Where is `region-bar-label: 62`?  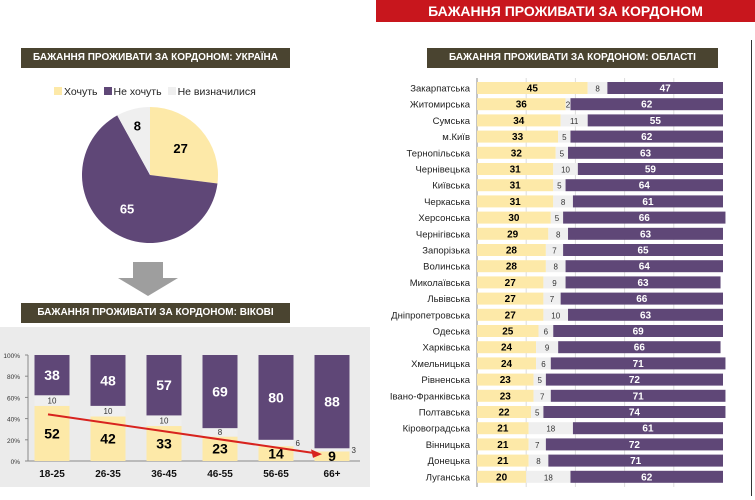 region-bar-label: 62 is located at coordinates (647, 477).